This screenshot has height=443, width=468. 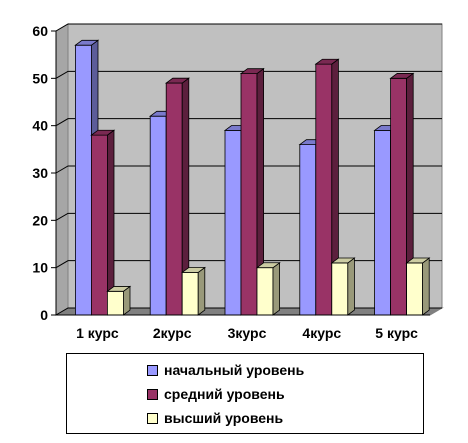 What do you see at coordinates (40, 220) in the screenshot?
I see `y-tick-label: 20` at bounding box center [40, 220].